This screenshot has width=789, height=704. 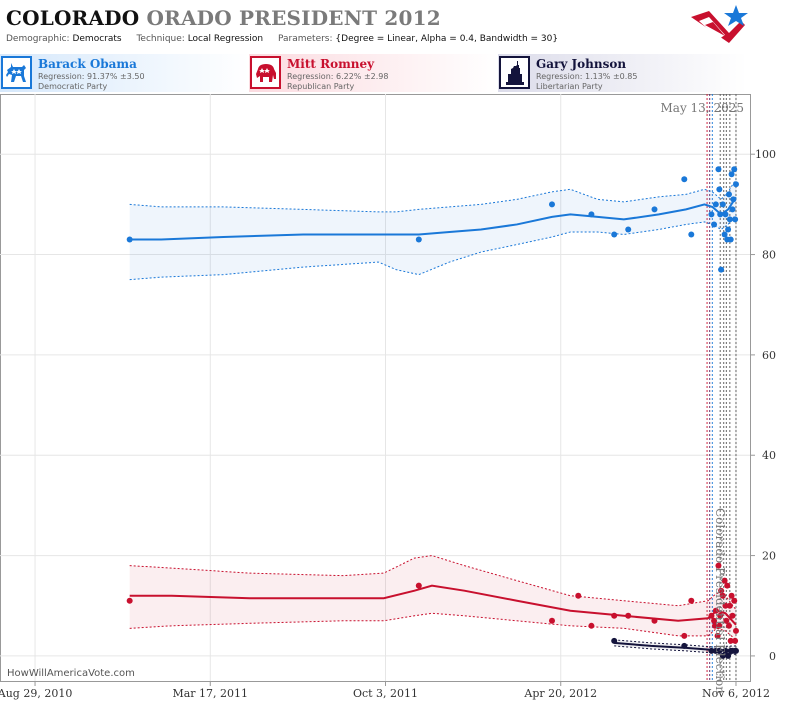 What do you see at coordinates (720, 601) in the screenshot?
I see `election-label: Colorado Presidential Election` at bounding box center [720, 601].